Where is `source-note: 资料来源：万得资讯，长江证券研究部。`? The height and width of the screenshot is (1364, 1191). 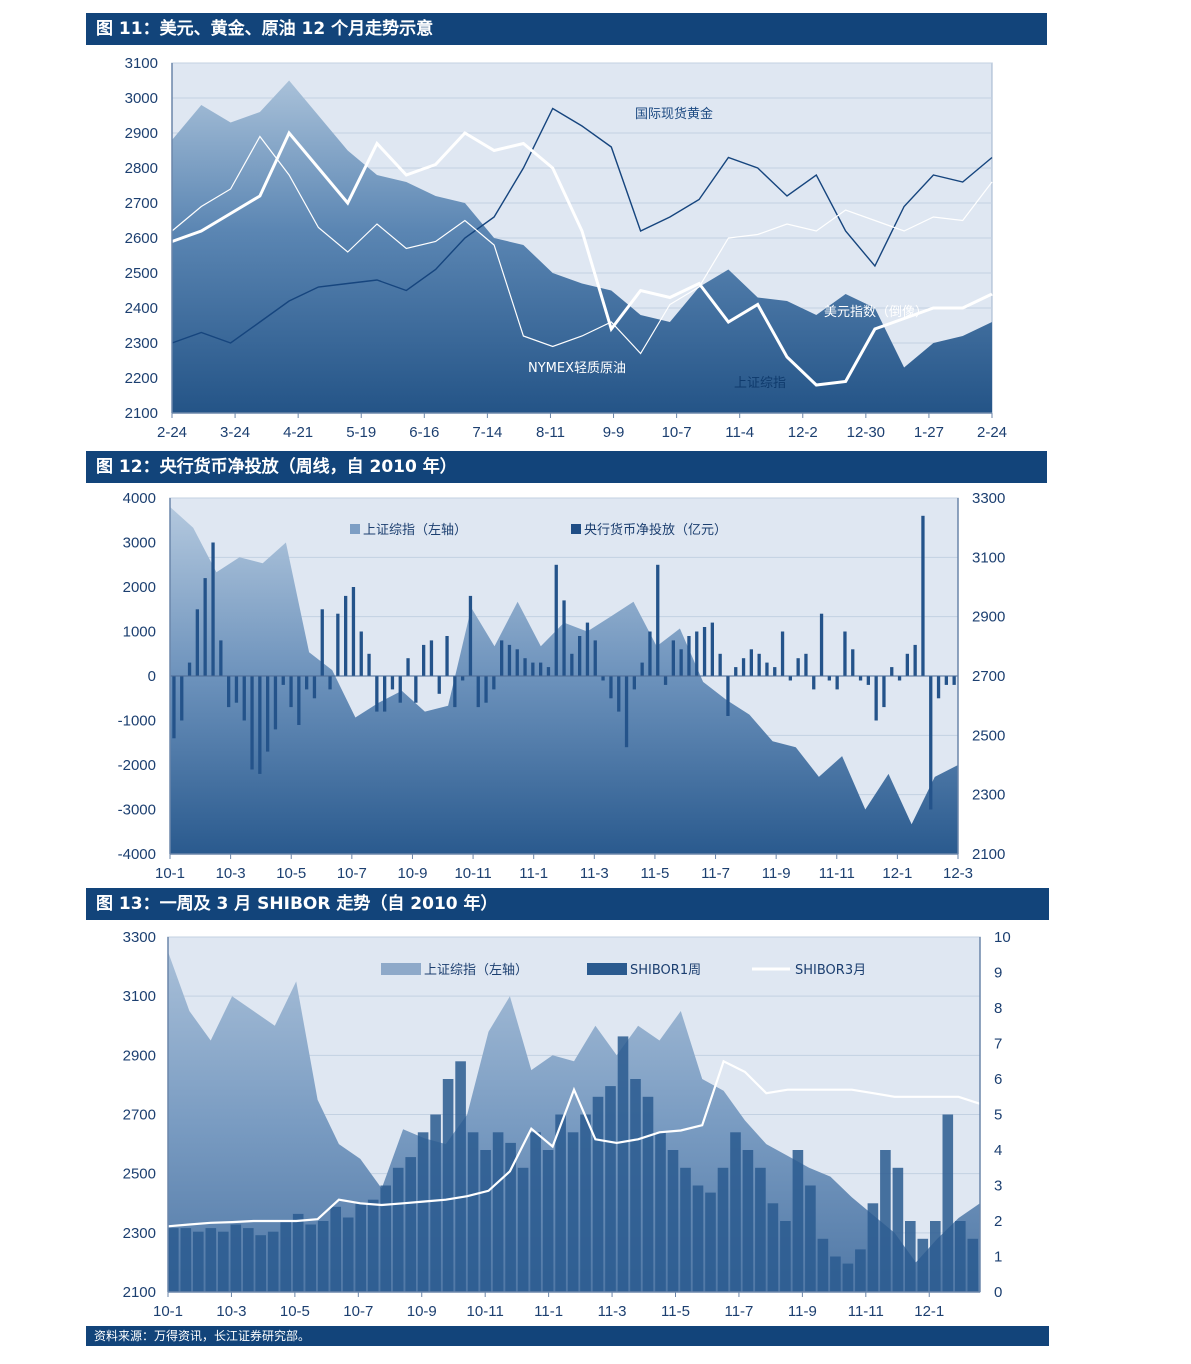 source-note: 资料来源：万得资讯，长江证券研究部。 is located at coordinates (567, 1336).